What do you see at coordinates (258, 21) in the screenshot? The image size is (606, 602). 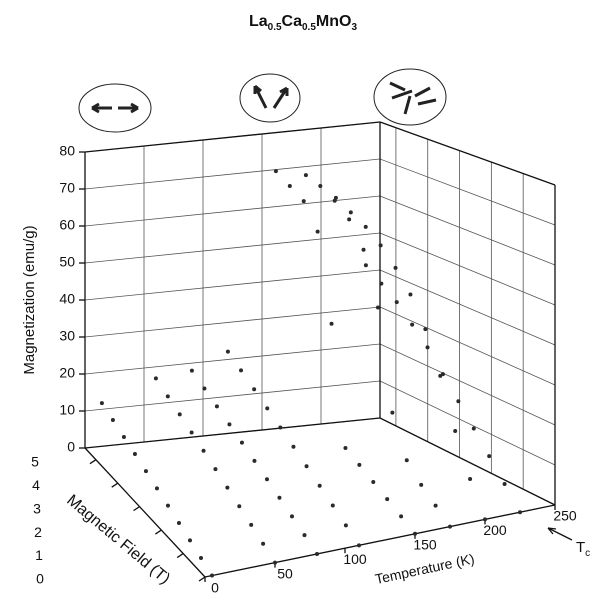 I see `text-part: La` at bounding box center [258, 21].